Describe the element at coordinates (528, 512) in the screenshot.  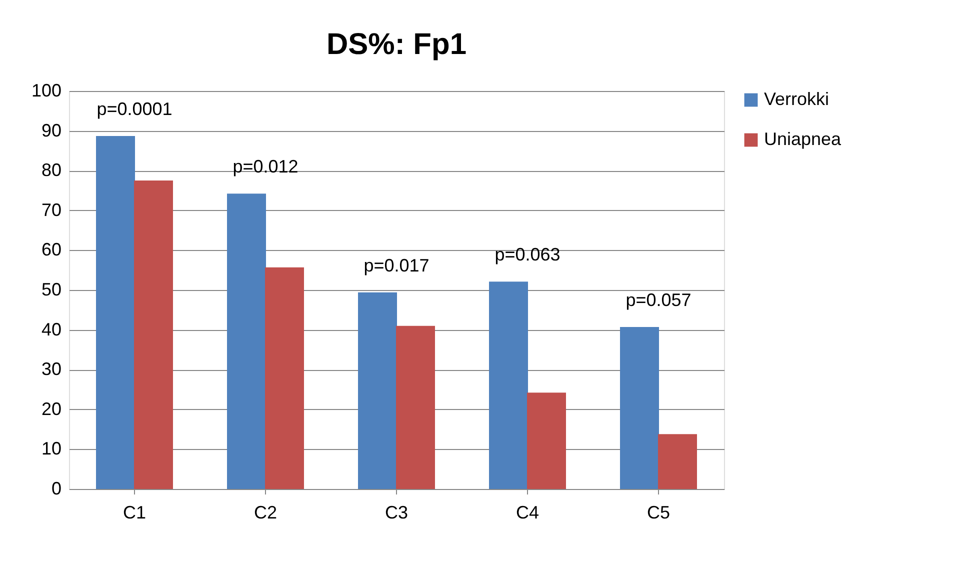
I see `x-tick-label: C4` at that location.